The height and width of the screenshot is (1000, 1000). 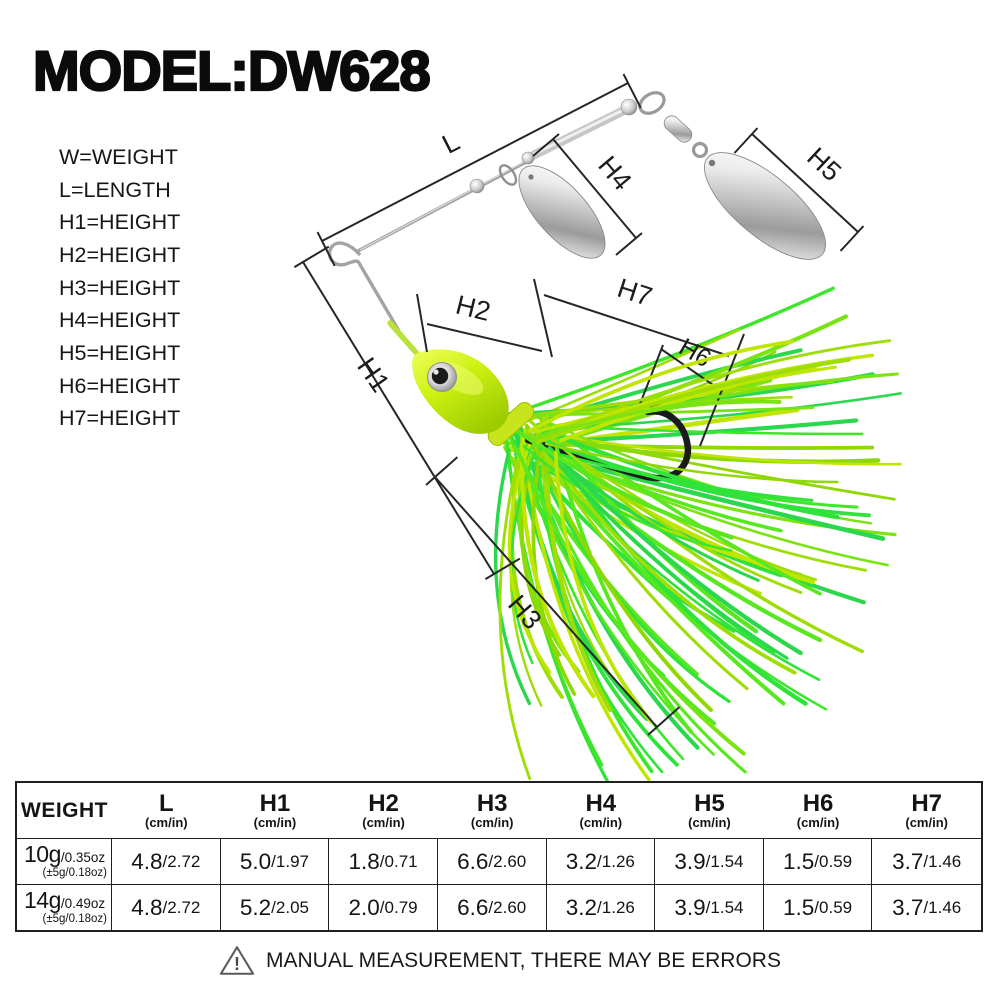 I want to click on dimension-H5-label: H5, so click(x=824, y=164).